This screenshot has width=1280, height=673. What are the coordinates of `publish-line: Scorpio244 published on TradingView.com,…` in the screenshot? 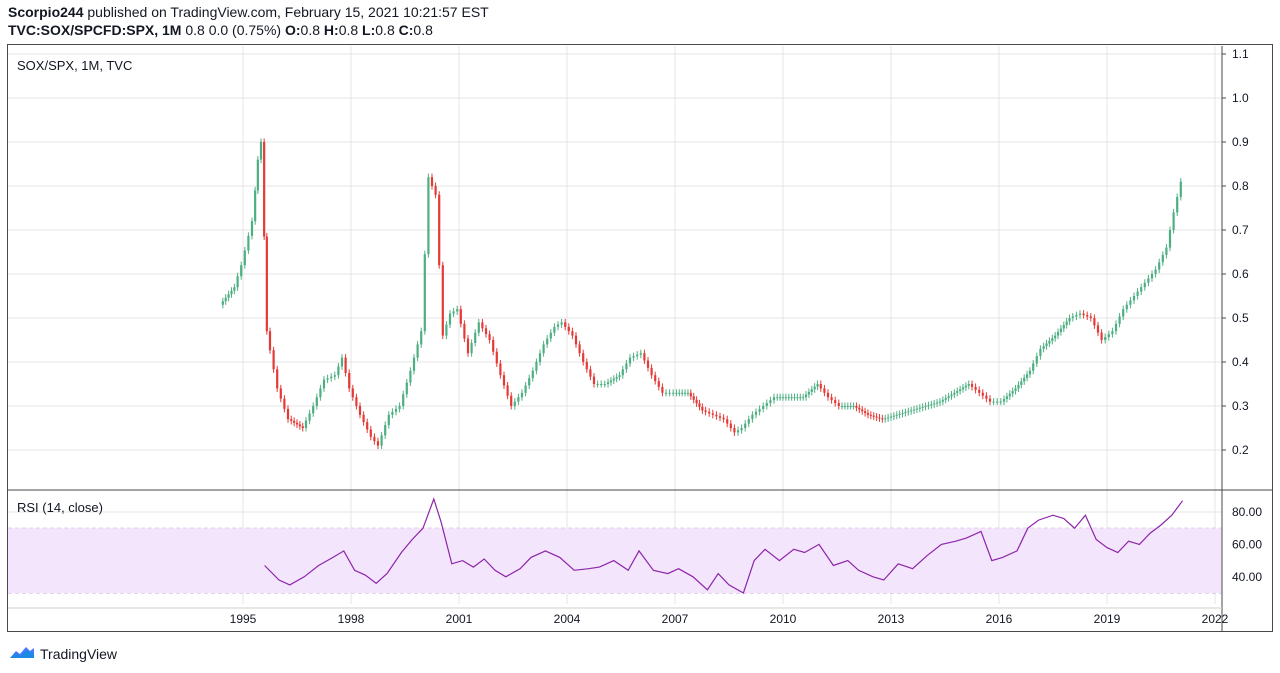 It's located at (248, 12).